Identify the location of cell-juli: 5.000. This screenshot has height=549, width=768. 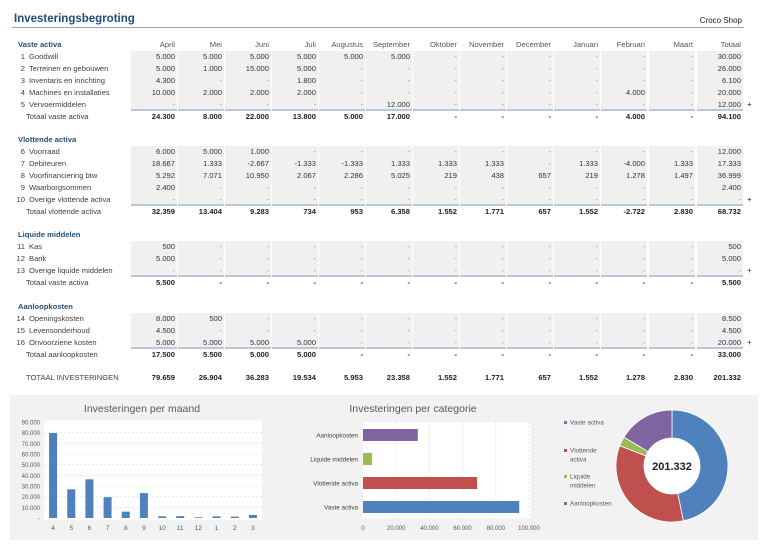
(295, 57).